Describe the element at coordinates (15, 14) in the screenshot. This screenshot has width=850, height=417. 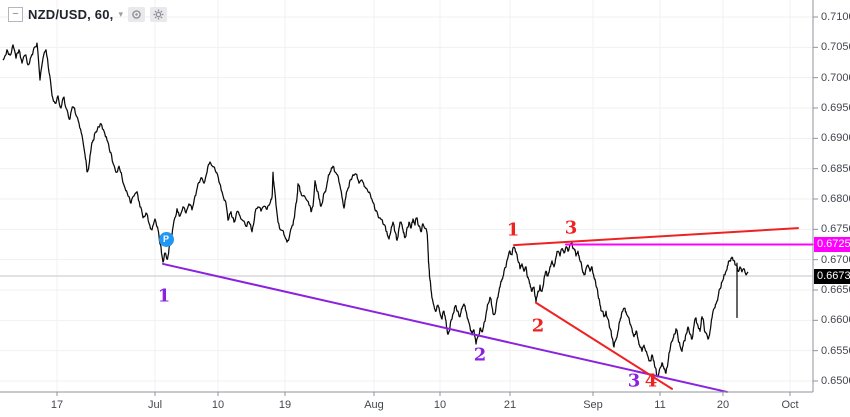
I see `legend-collapse-icon: −` at that location.